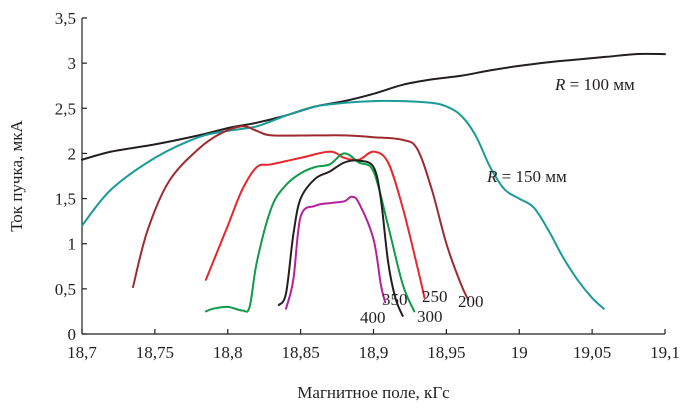 Image resolution: width=680 pixels, height=408 pixels. I want to click on x-tick-label: 18,95, so click(446, 352).